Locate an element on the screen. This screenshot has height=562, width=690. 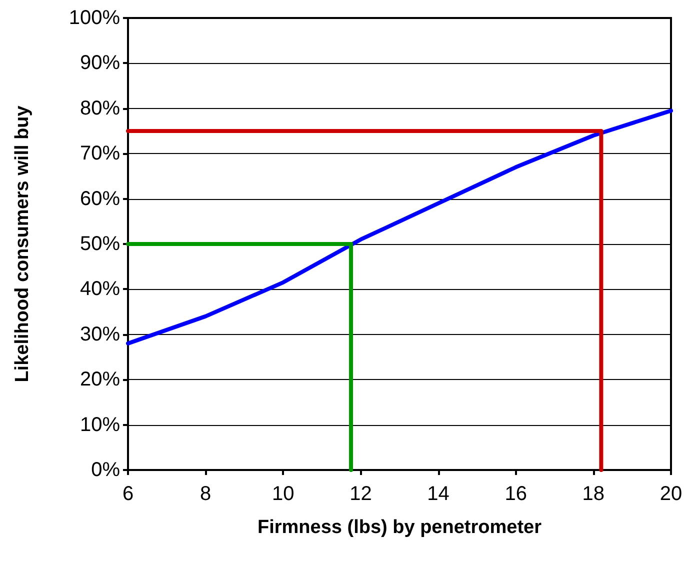
x-tick-label: 12 is located at coordinates (361, 494).